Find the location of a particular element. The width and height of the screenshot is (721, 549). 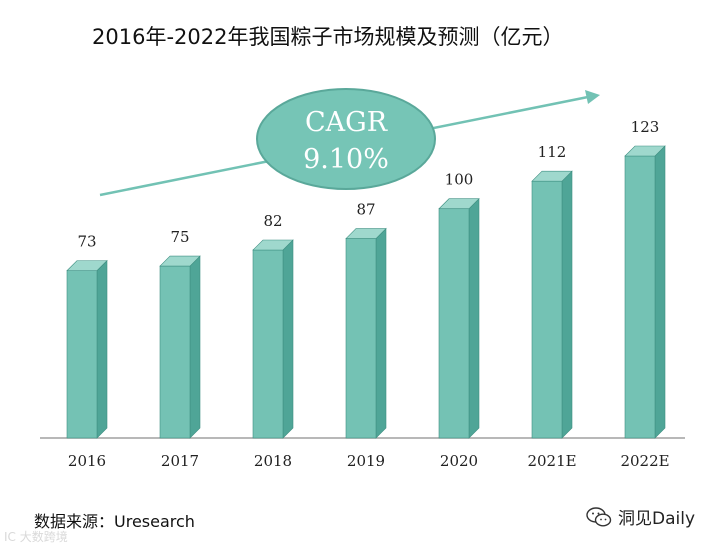

brand: 洞见Daily is located at coordinates (640, 516).